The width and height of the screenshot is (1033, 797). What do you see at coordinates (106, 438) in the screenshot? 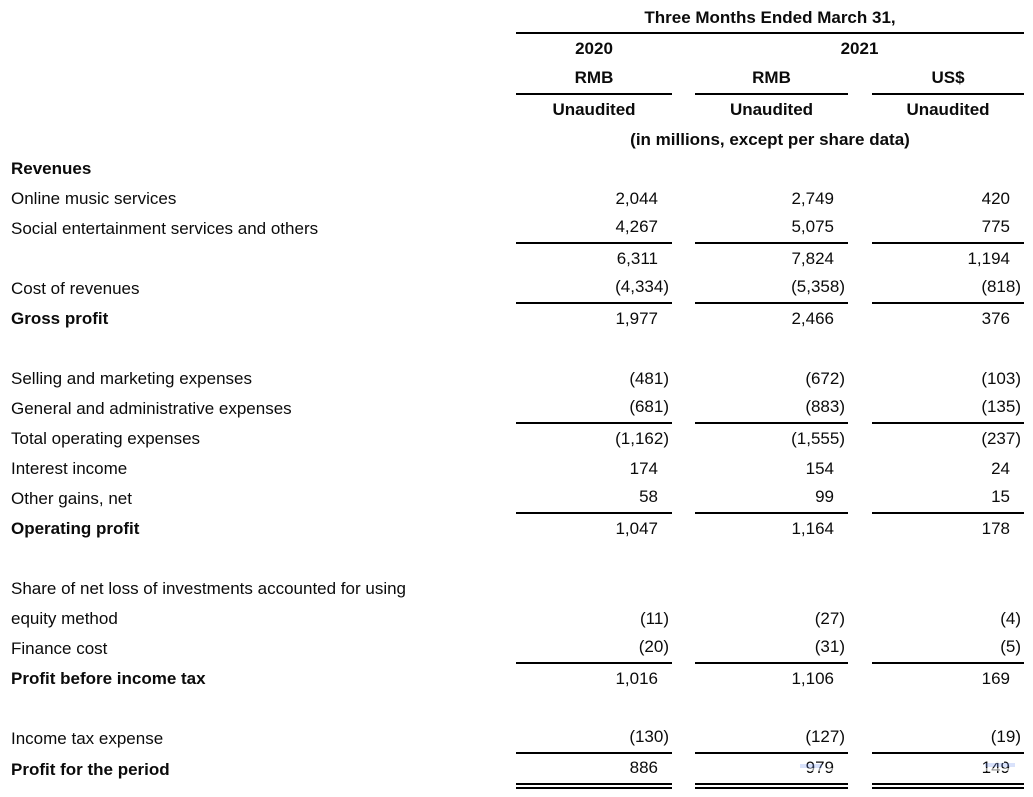
I see `row-label: Total operating expenses` at bounding box center [106, 438].